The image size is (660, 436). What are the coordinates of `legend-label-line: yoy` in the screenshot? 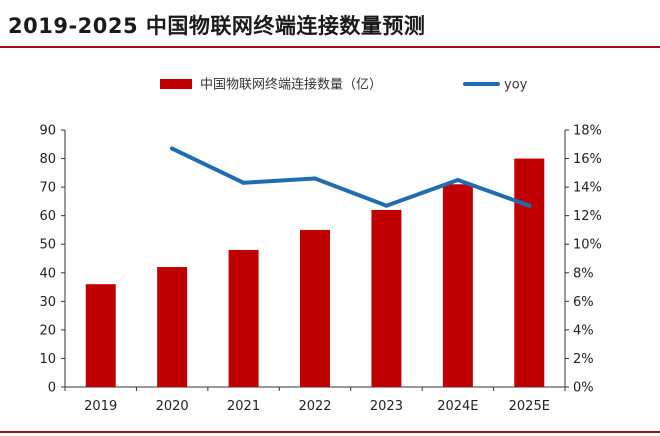 It's located at (516, 85).